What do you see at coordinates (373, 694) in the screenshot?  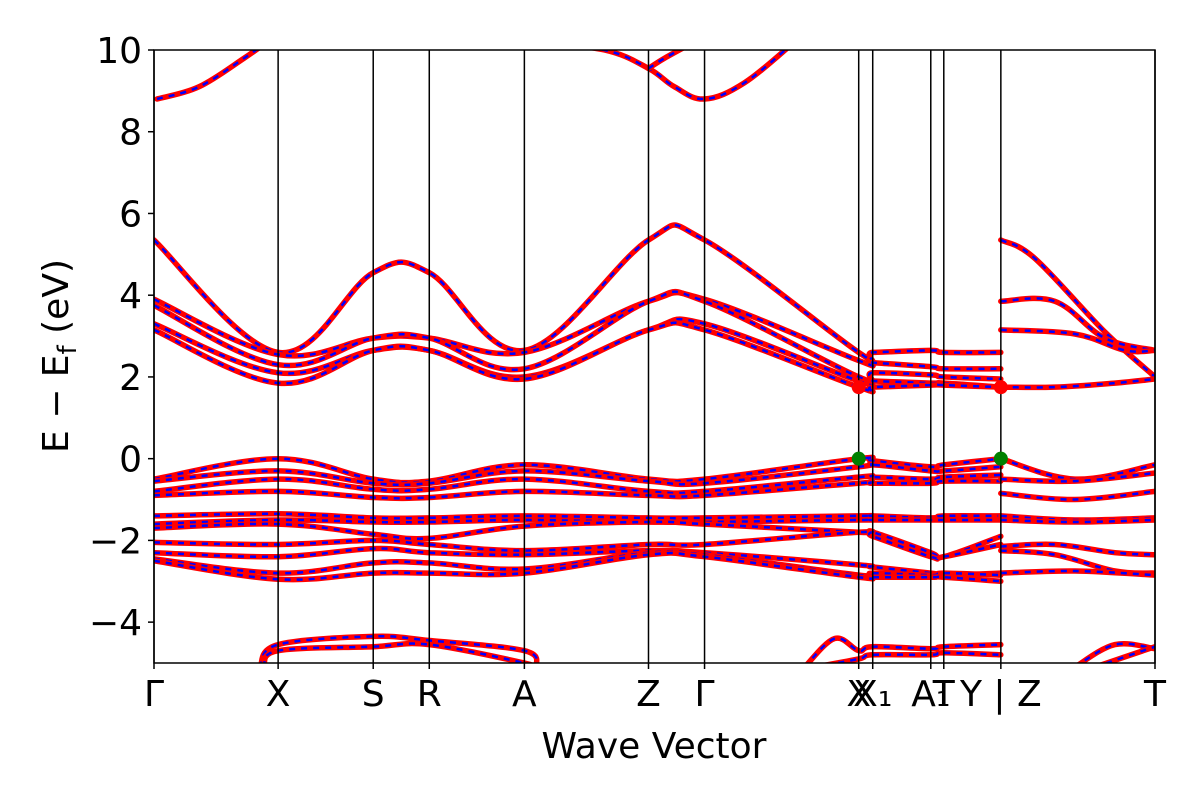 I see `x-tick-label-2: S` at bounding box center [373, 694].